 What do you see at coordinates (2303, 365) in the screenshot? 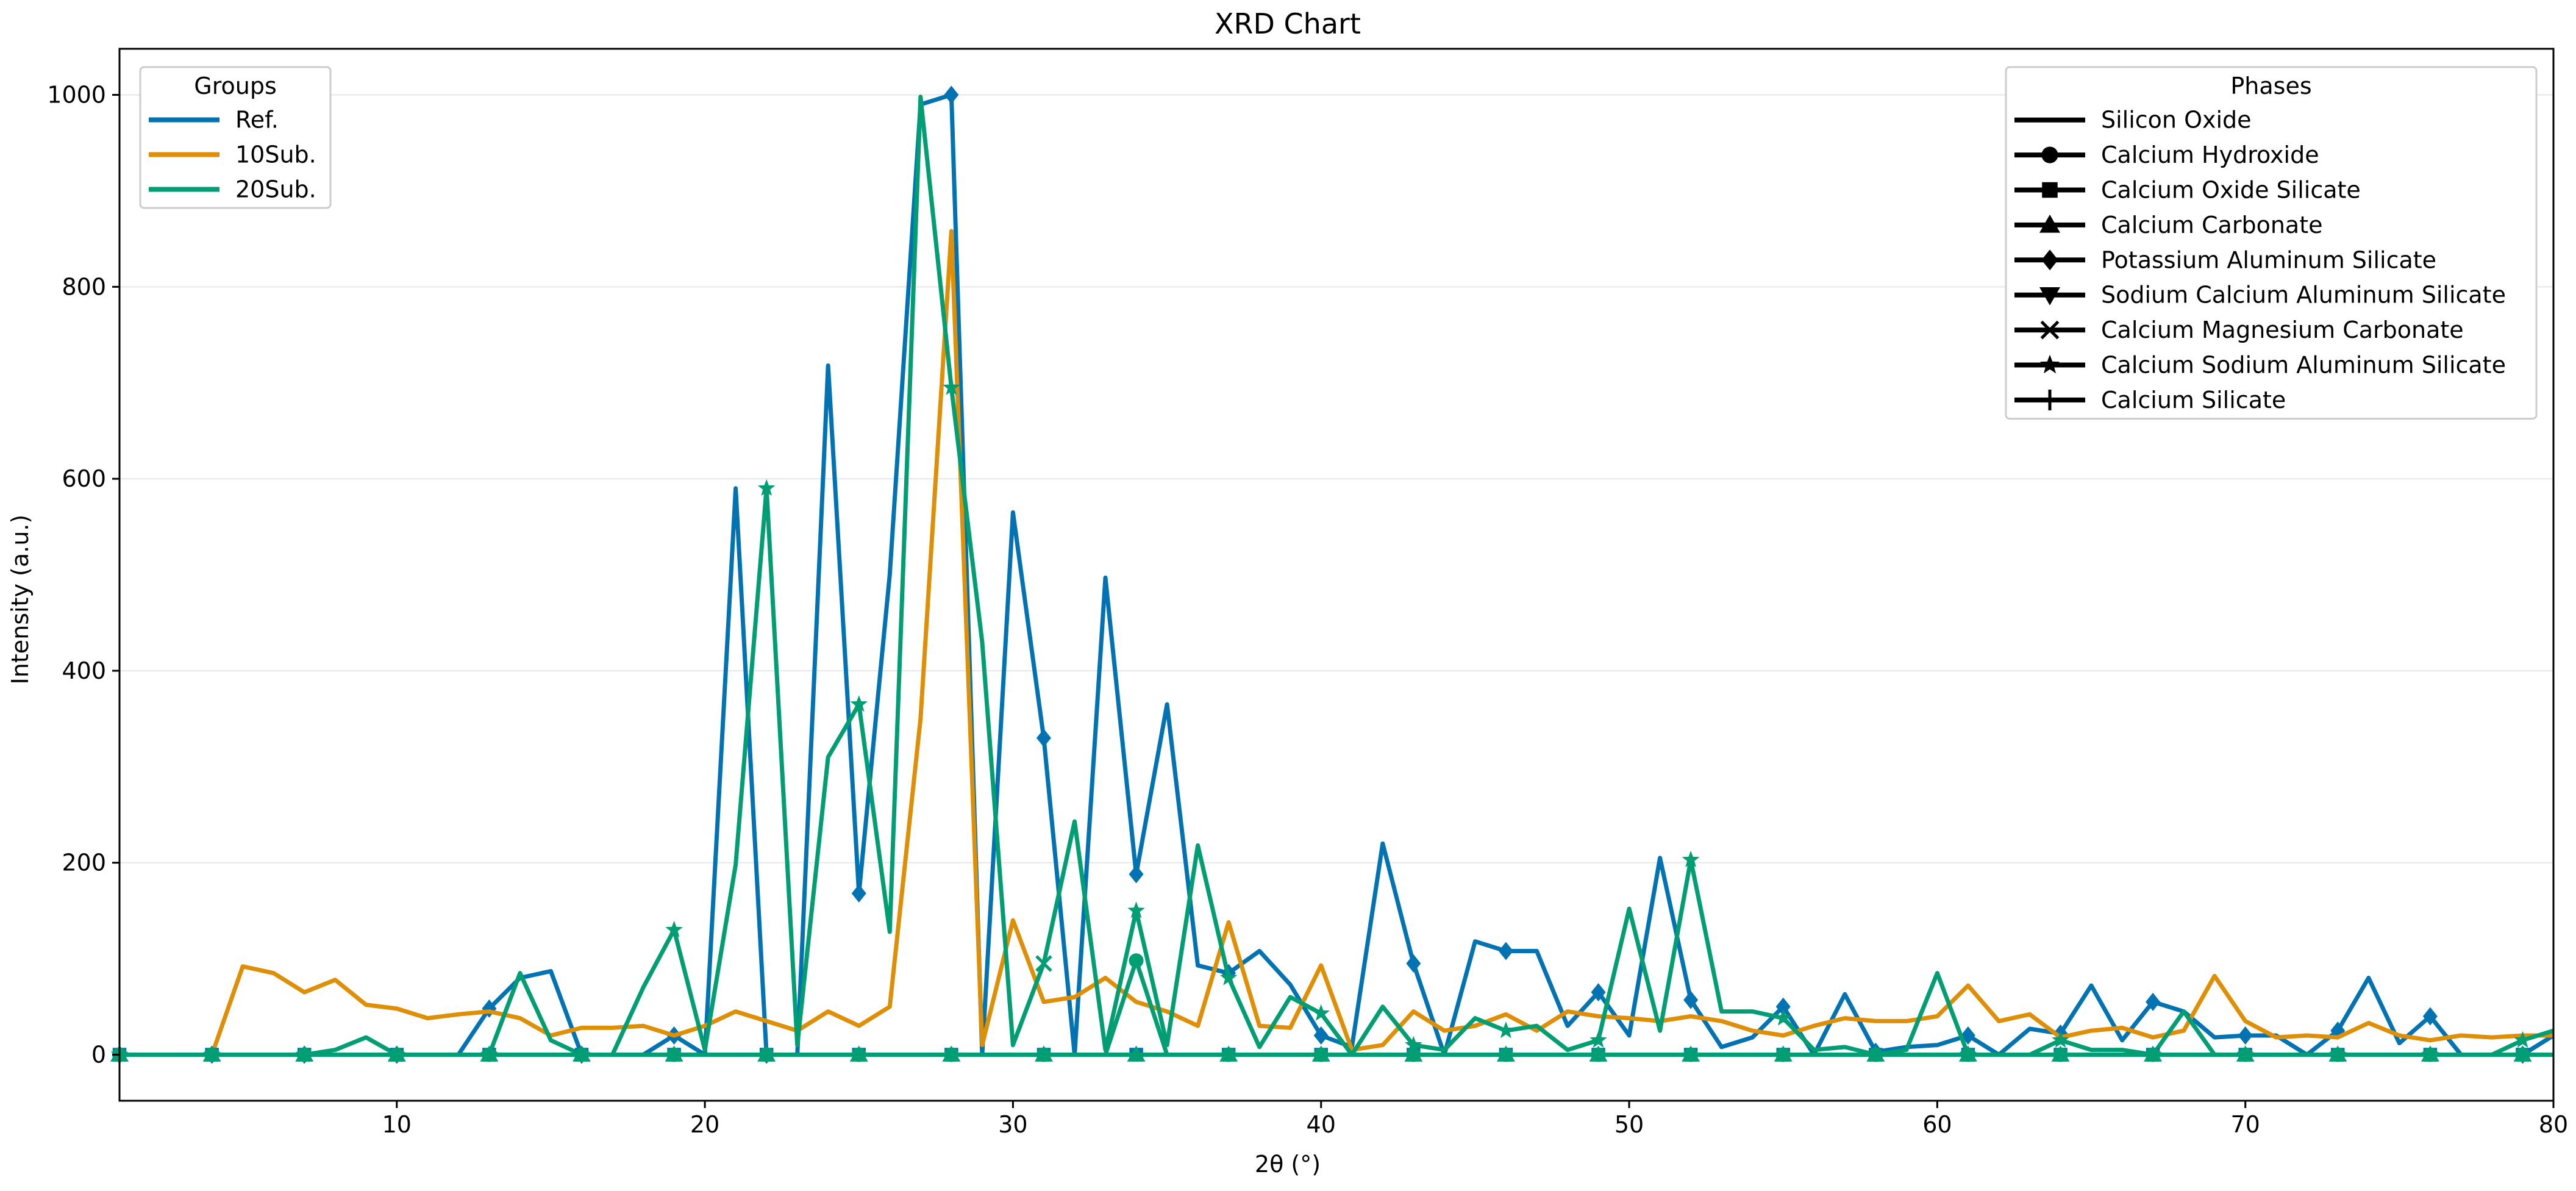
I see `legend-label: Calcium Sodium Aluminum Silicate` at bounding box center [2303, 365].